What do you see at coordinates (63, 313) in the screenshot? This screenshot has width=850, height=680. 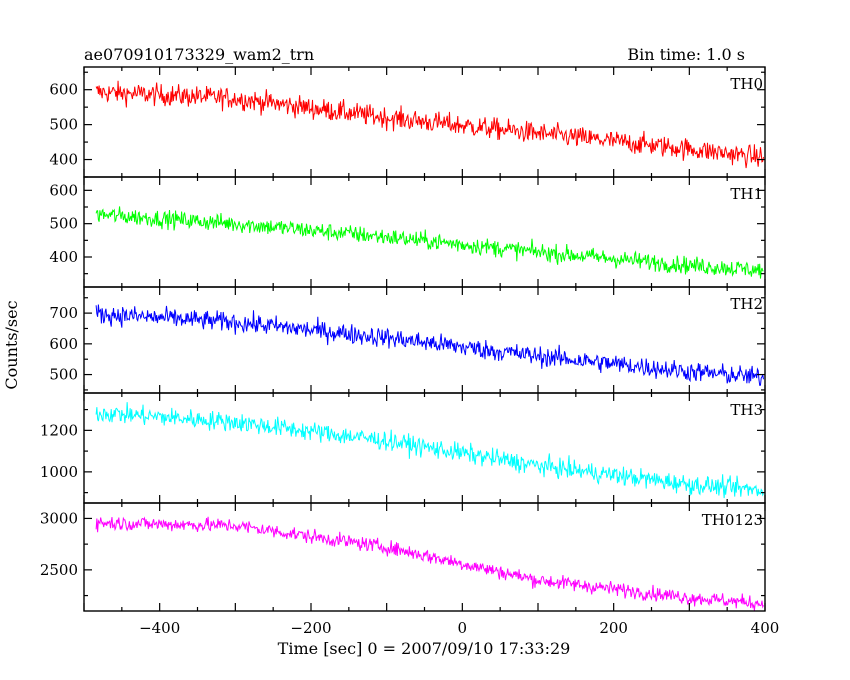 I see `y-tick-label: 700` at bounding box center [63, 313].